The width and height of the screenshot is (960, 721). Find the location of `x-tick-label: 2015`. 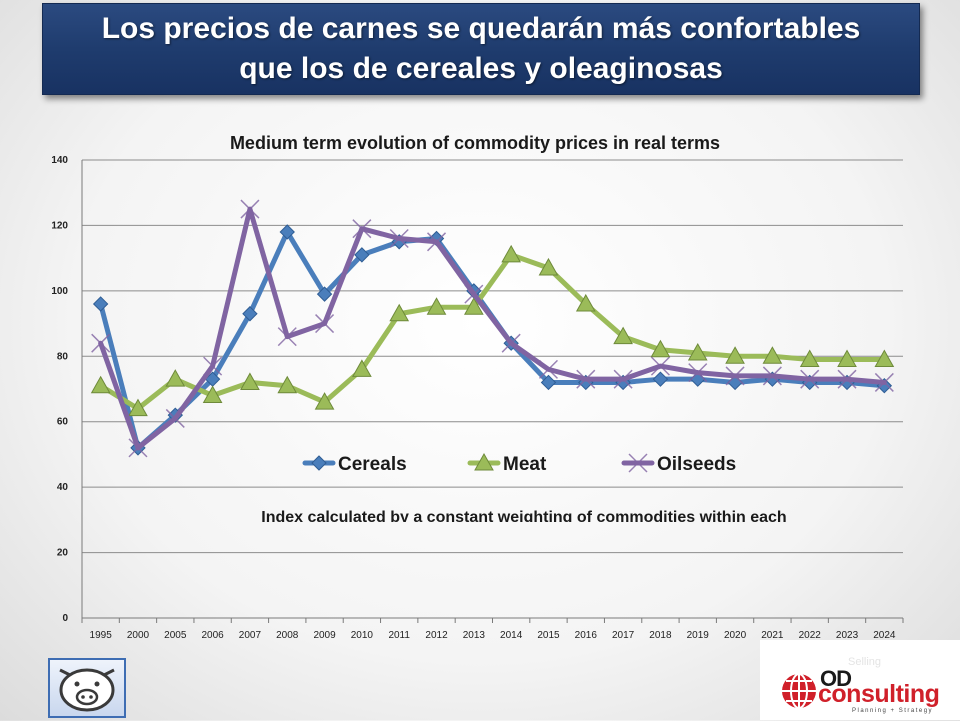

x-tick-label: 2015 is located at coordinates (548, 635).